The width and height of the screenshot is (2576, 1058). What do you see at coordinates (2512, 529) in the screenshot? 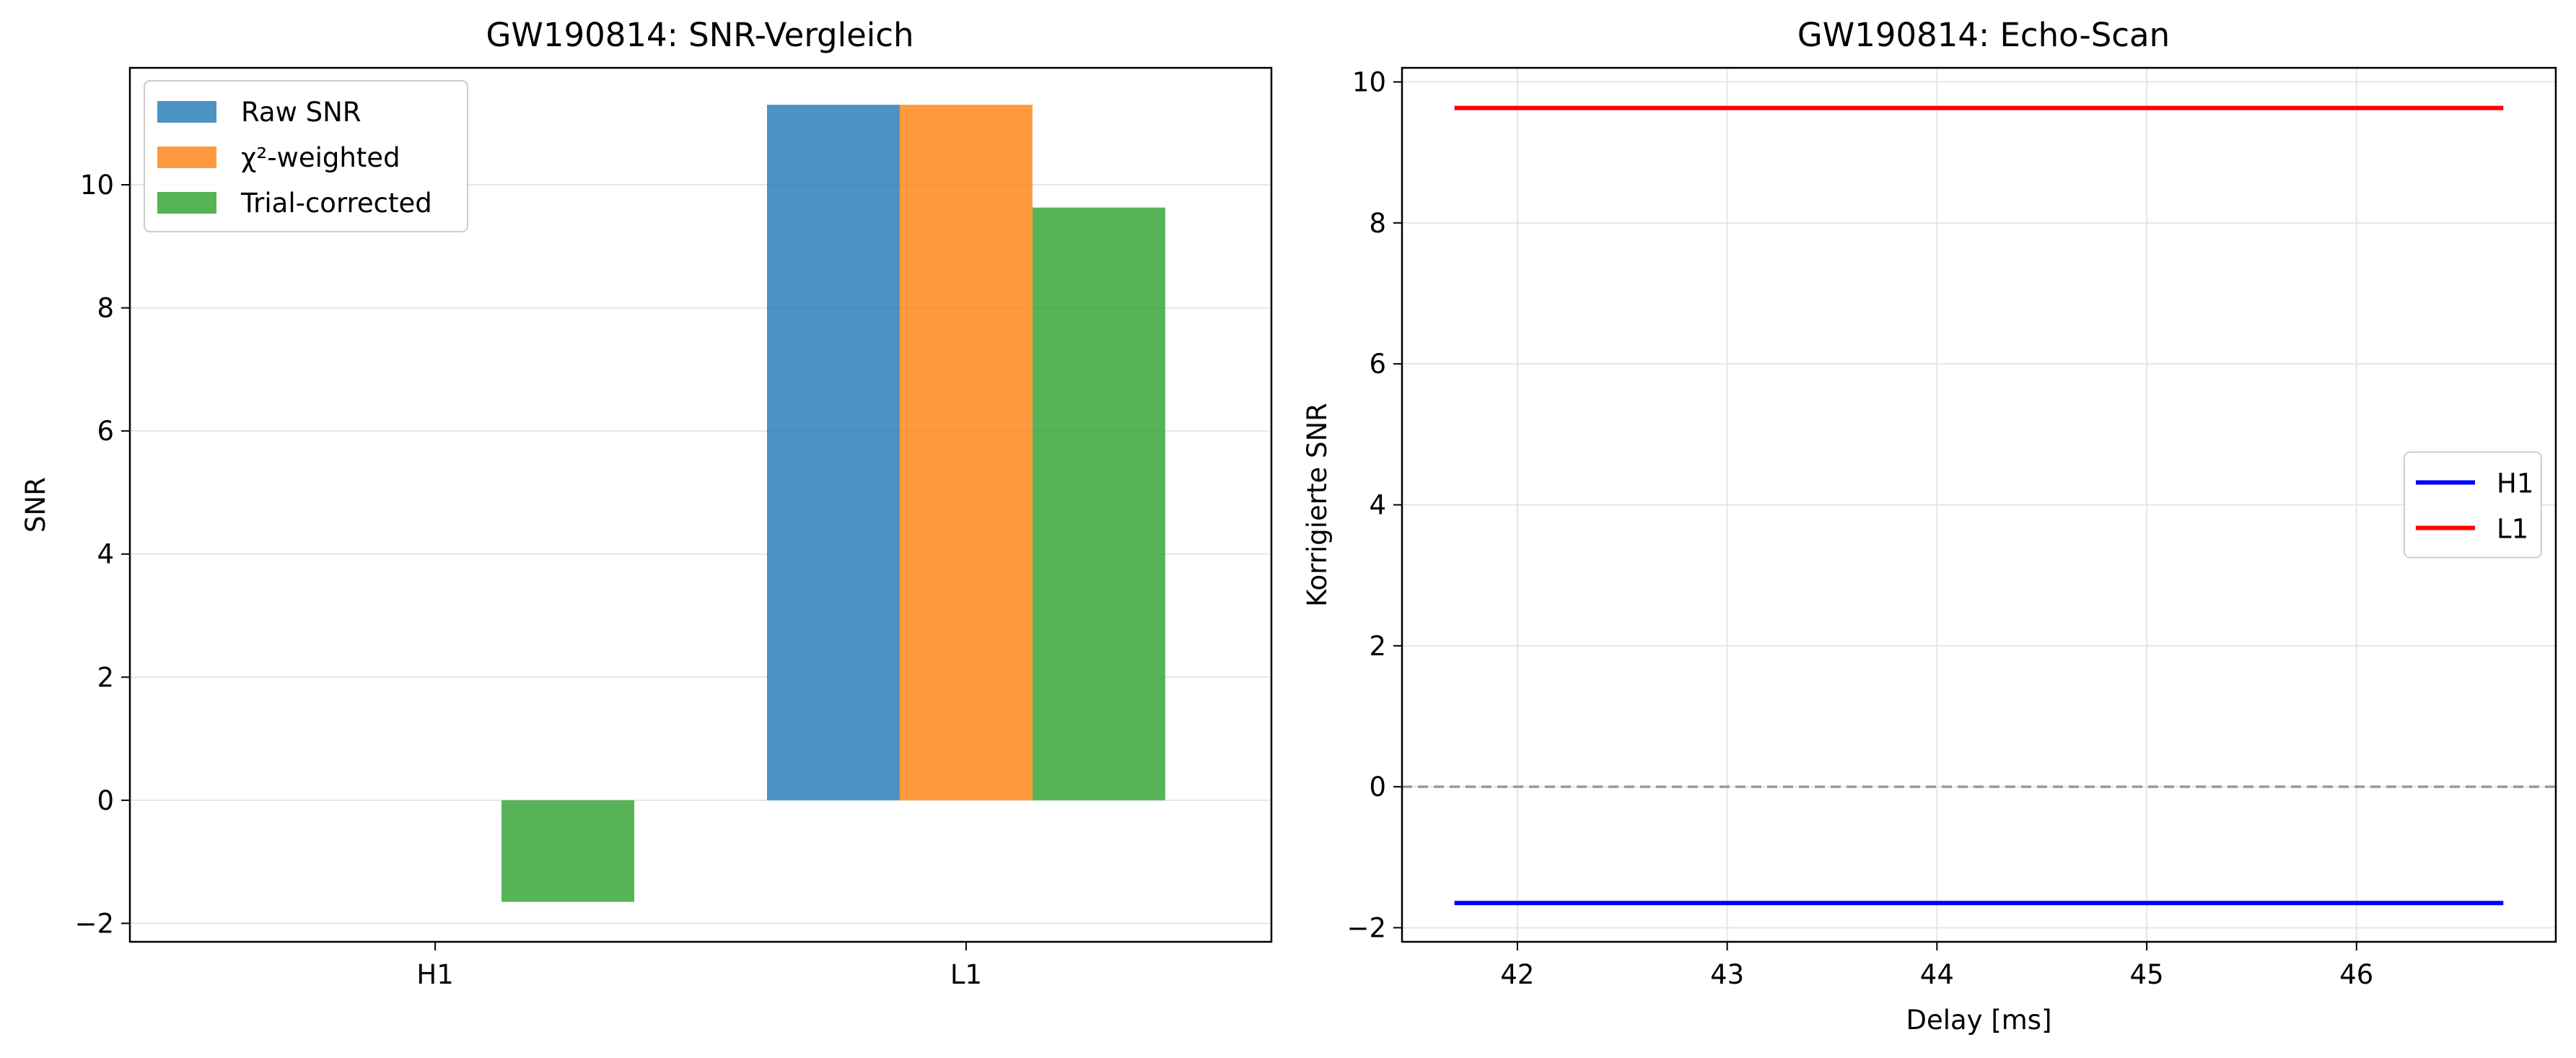
I see `legend-label: L1` at bounding box center [2512, 529].